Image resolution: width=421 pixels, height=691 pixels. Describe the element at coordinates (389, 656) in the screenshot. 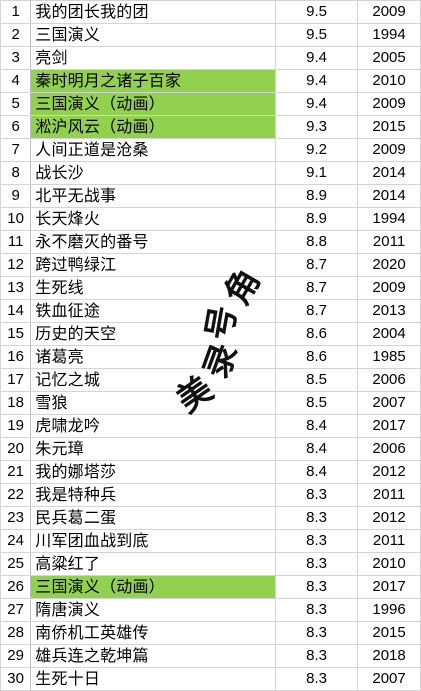

I see `year-cell: 2018` at that location.